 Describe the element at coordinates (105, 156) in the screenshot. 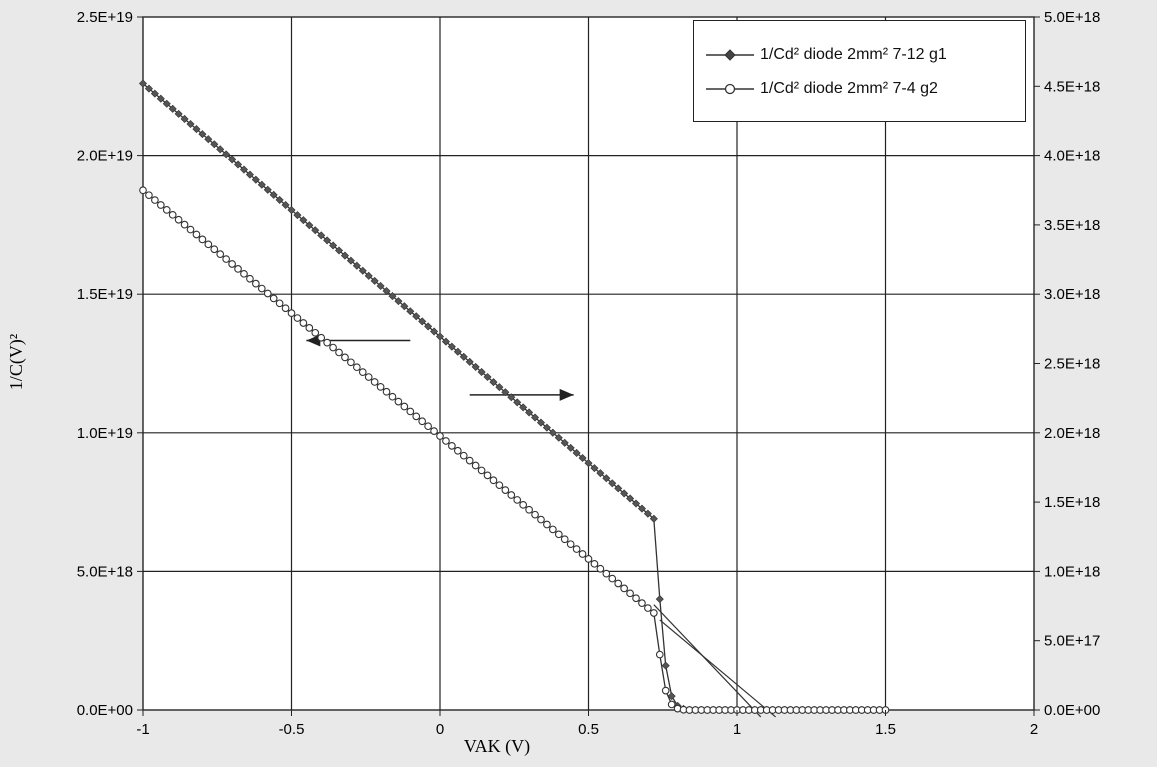

I see `y-left-tick-label: 2.0E+19` at that location.